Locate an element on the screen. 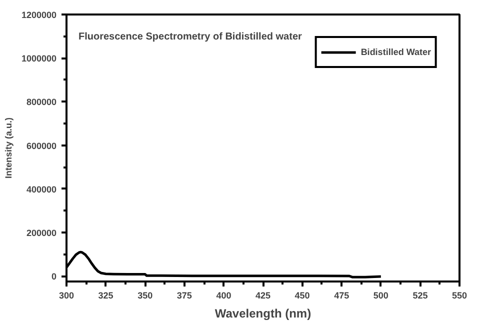 This screenshot has height=323, width=487. text: Fluorescence Spectrometry of Bidistilled water is located at coordinates (190, 37).